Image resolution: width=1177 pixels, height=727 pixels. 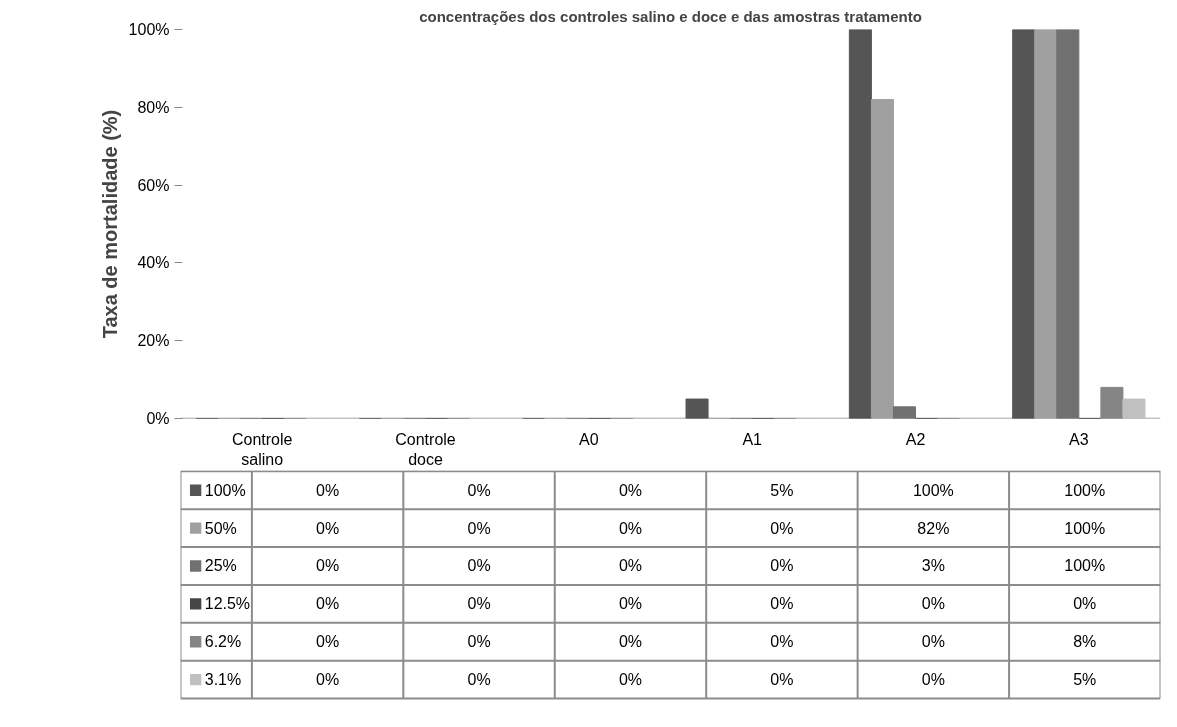 What do you see at coordinates (227, 604) in the screenshot?
I see `legend-label: 12.5%` at bounding box center [227, 604].